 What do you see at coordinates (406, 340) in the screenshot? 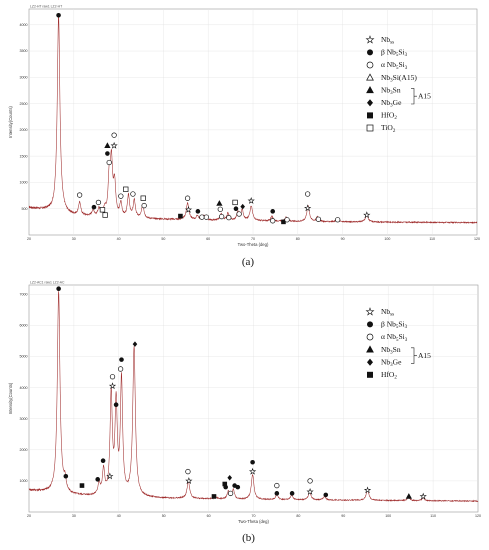
I see `legend-label-sub2: 3` at bounding box center [406, 340].